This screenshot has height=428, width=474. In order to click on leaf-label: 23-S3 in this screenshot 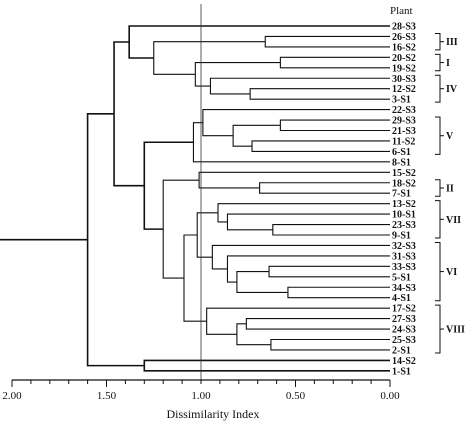, I will do `click(404, 225)`.